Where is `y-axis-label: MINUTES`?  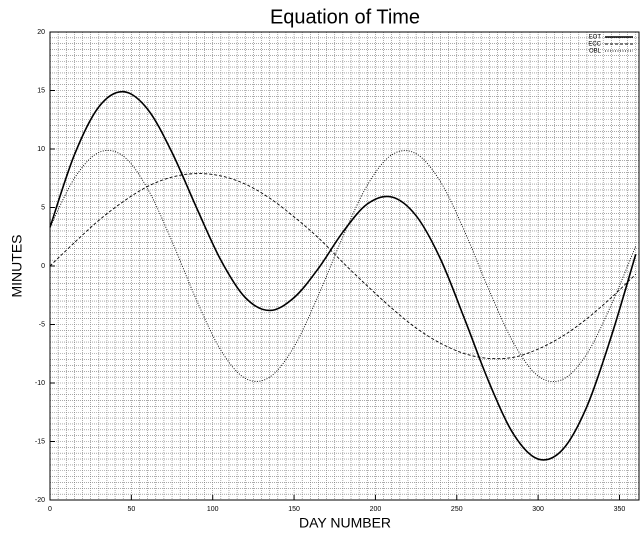 y-axis-label: MINUTES is located at coordinates (17, 266).